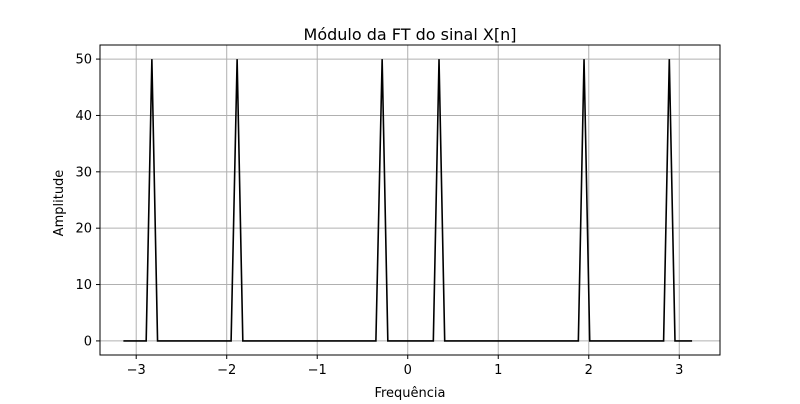  Describe the element at coordinates (226, 370) in the screenshot. I see `x-tick-label: −2` at that location.